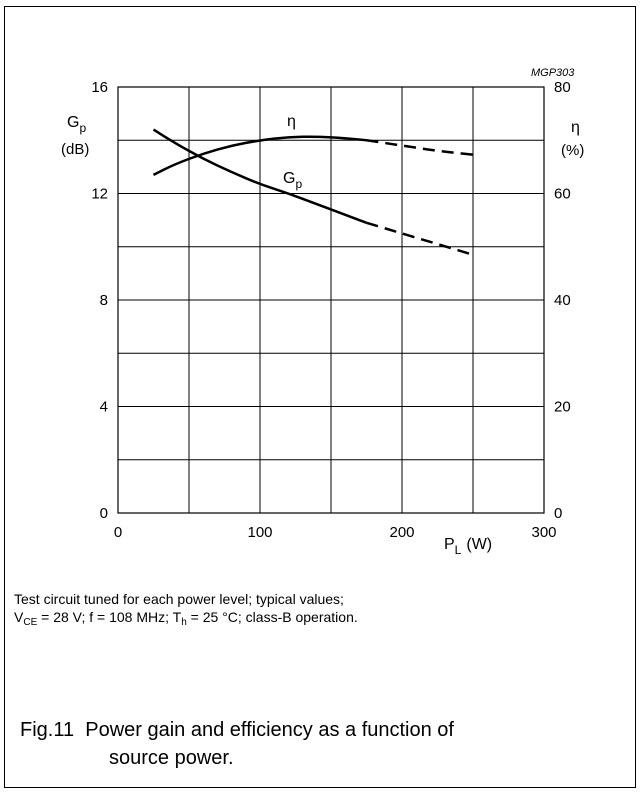 This screenshot has height=794, width=642. Describe the element at coordinates (558, 513) in the screenshot. I see `y-right-tick-label: 0` at that location.